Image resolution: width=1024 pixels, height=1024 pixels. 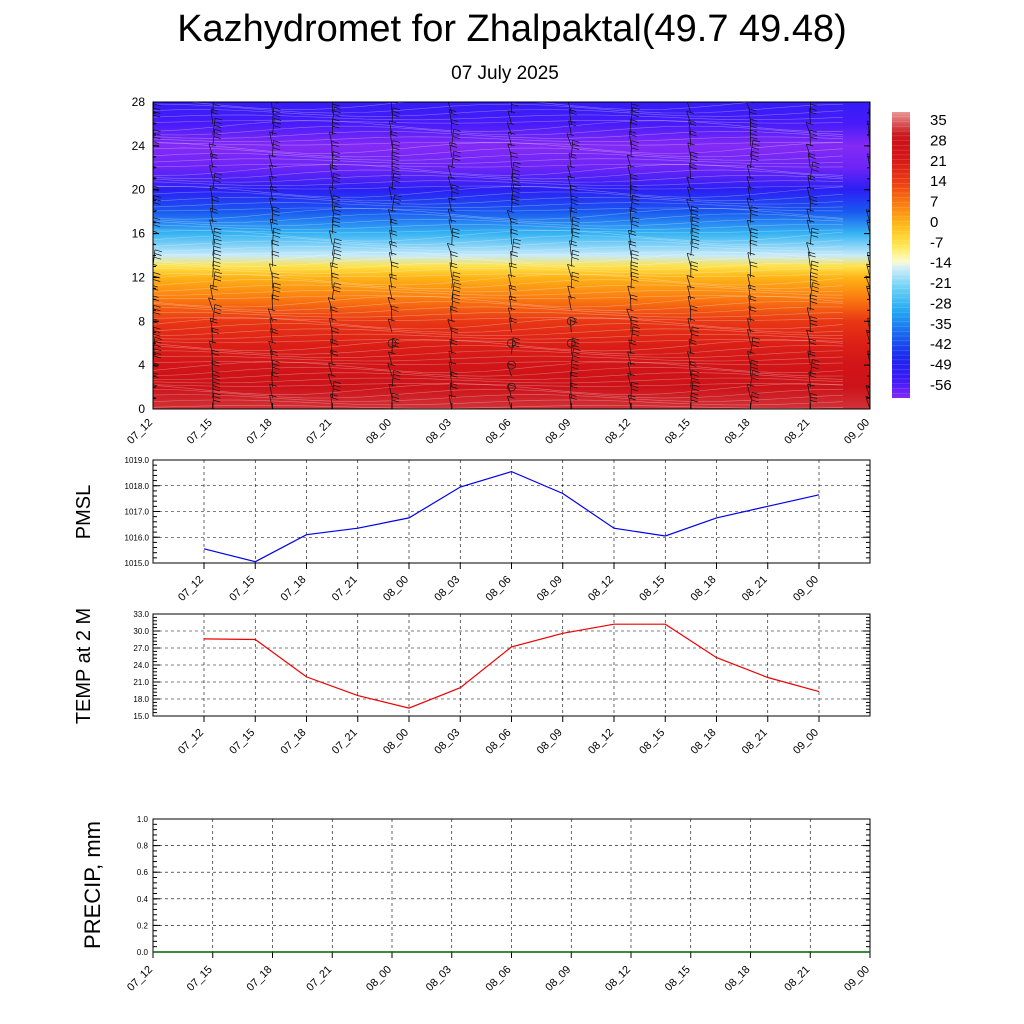 What do you see at coordinates (936, 242) in the screenshot?
I see `colorbar-label: -7` at bounding box center [936, 242].